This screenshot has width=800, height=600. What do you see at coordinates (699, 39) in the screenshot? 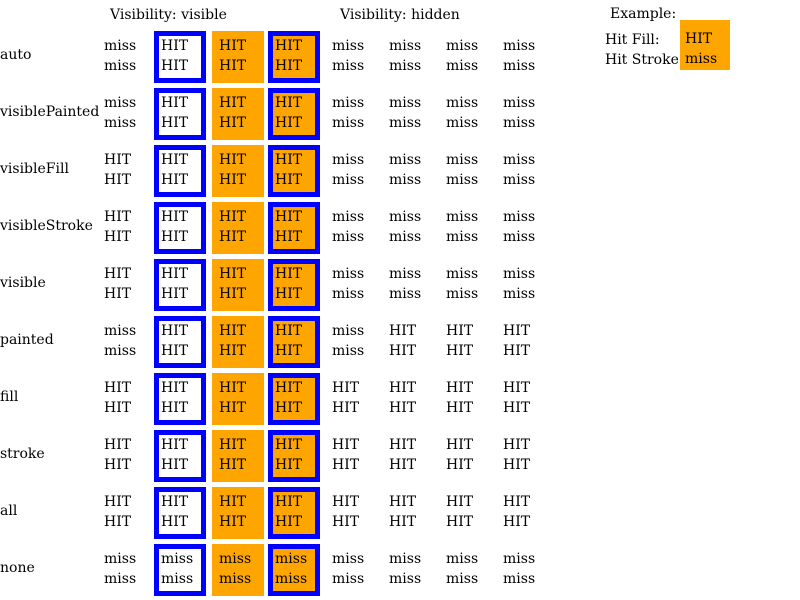
I see `example-fill-value: HIT` at bounding box center [699, 39].